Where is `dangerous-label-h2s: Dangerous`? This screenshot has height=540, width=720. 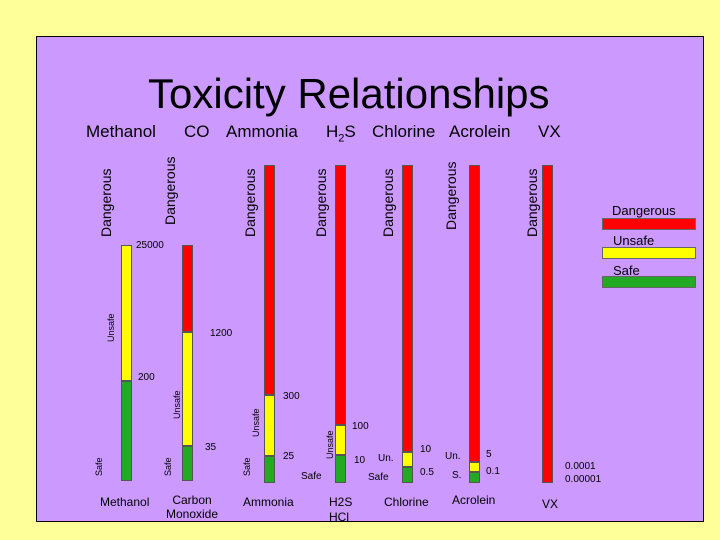 dangerous-label-h2s: Dangerous is located at coordinates (321, 203).